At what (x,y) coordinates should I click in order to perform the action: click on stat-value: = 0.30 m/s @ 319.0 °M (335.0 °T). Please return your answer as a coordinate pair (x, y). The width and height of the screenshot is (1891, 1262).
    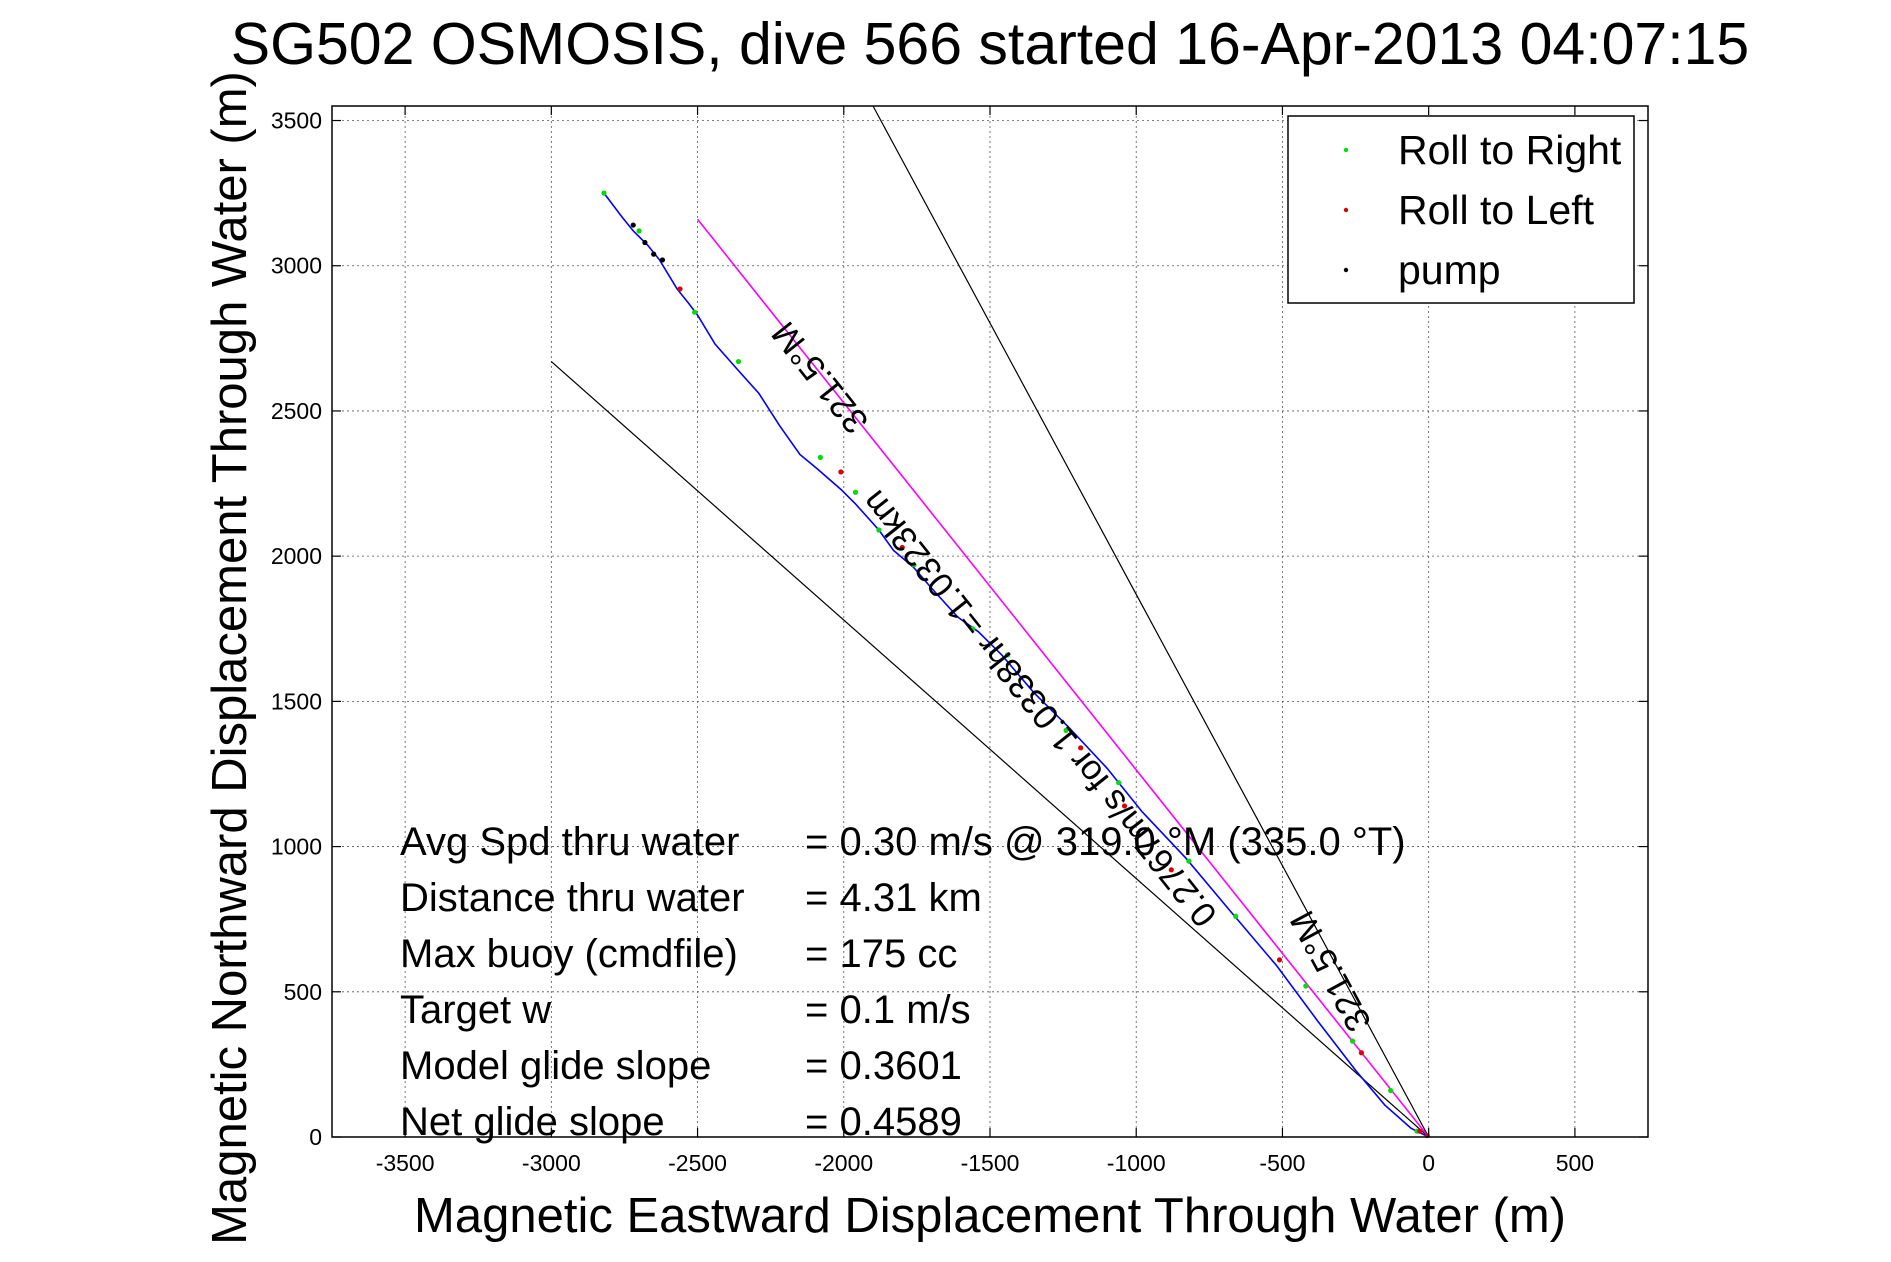
    Looking at the image, I should click on (1105, 842).